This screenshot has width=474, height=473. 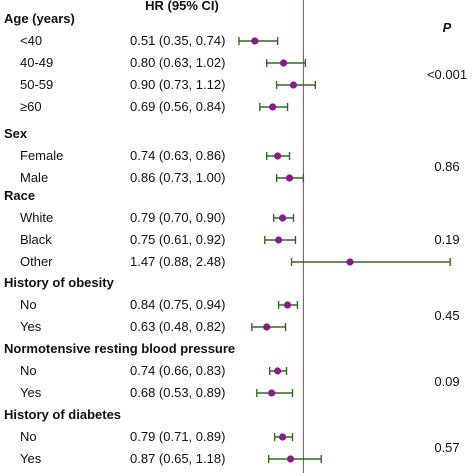 I want to click on p-value: <0.001, so click(x=447, y=74).